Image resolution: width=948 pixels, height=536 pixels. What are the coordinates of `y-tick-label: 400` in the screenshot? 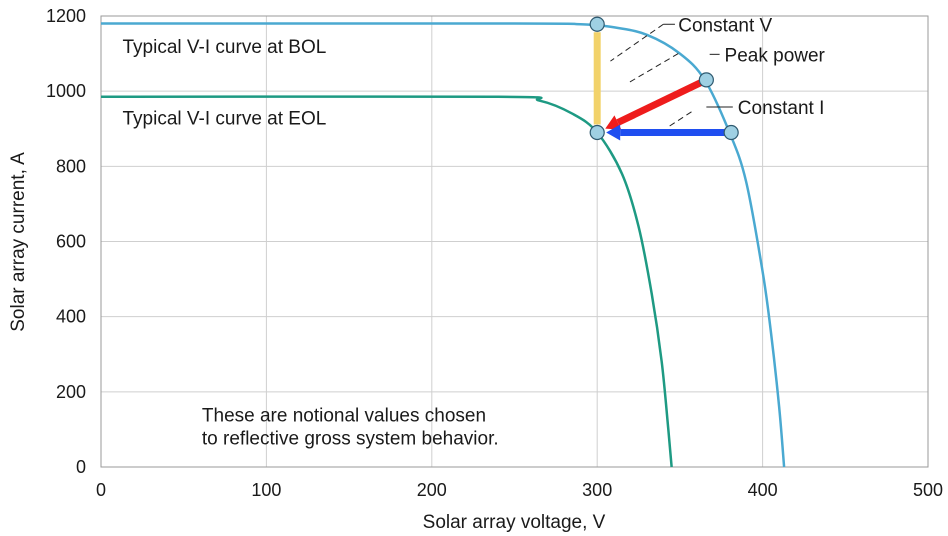 It's located at (71, 317).